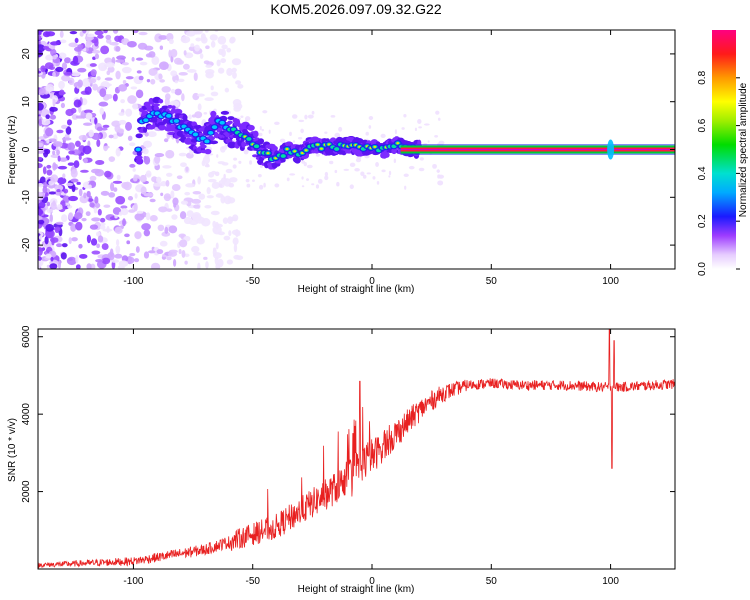  What do you see at coordinates (492, 581) in the screenshot?
I see `x-tick-label: 50` at bounding box center [492, 581].